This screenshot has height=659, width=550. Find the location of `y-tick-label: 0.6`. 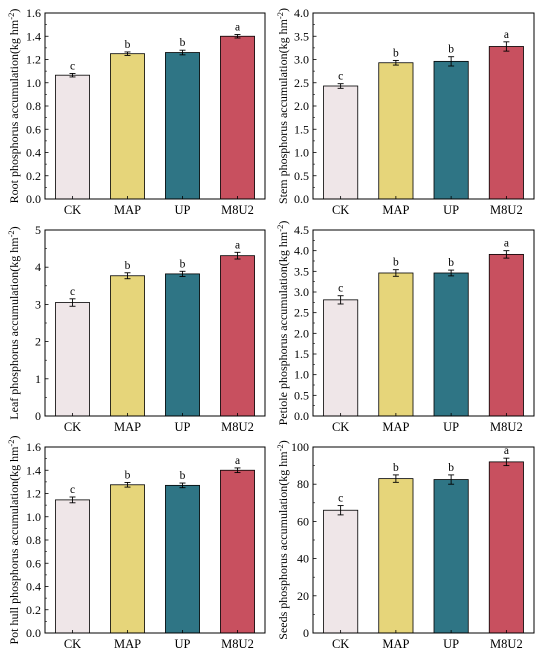

y-tick-label: 0.6 is located at coordinates (33, 129).